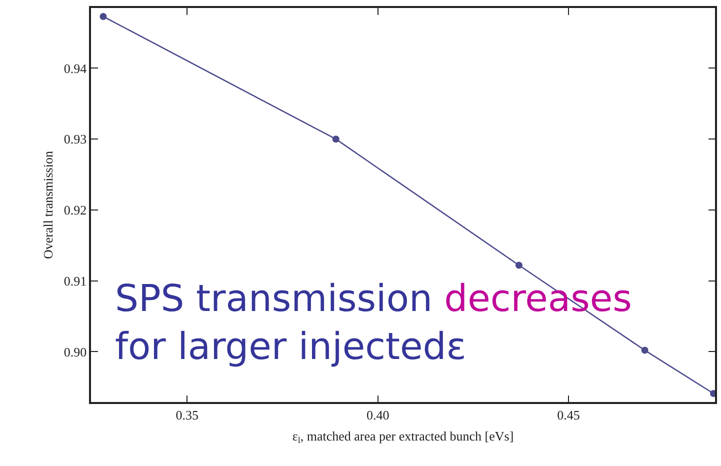 This screenshot has width=721, height=466. Describe the element at coordinates (568, 414) in the screenshot. I see `x-tick-label: 0.45` at that location.